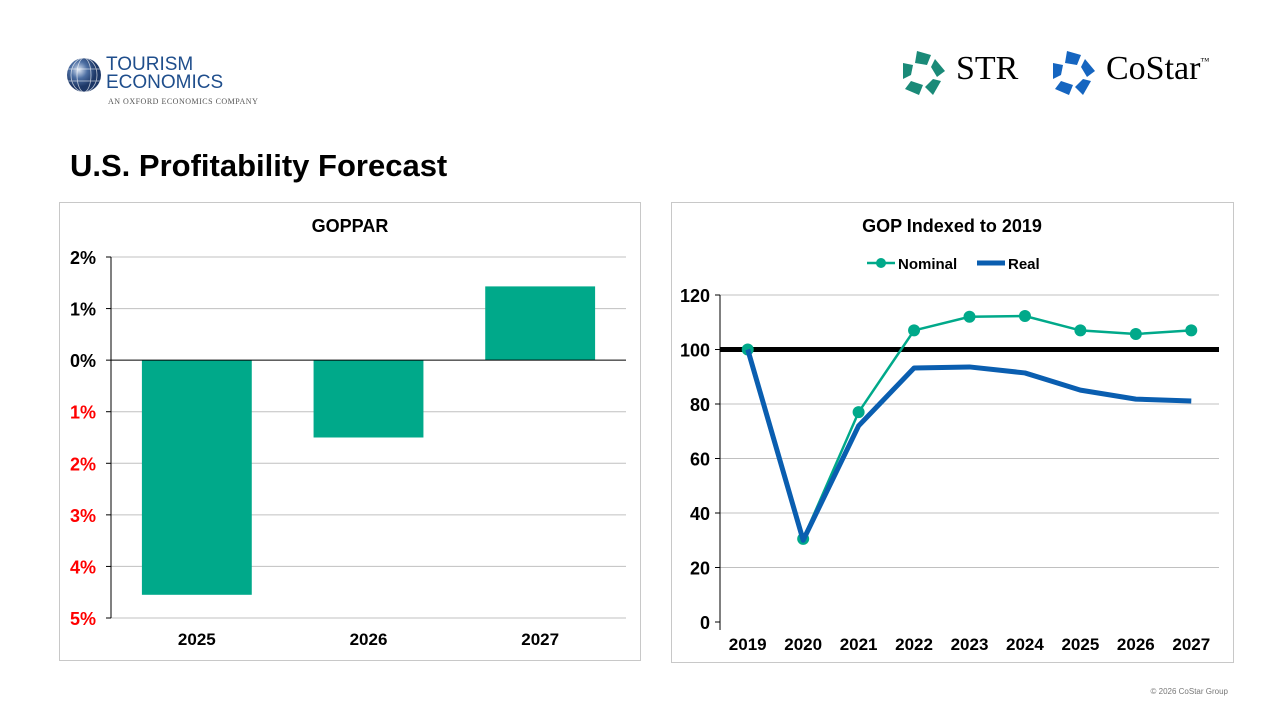  I want to click on y-tick-label: 3%, so click(83, 516).